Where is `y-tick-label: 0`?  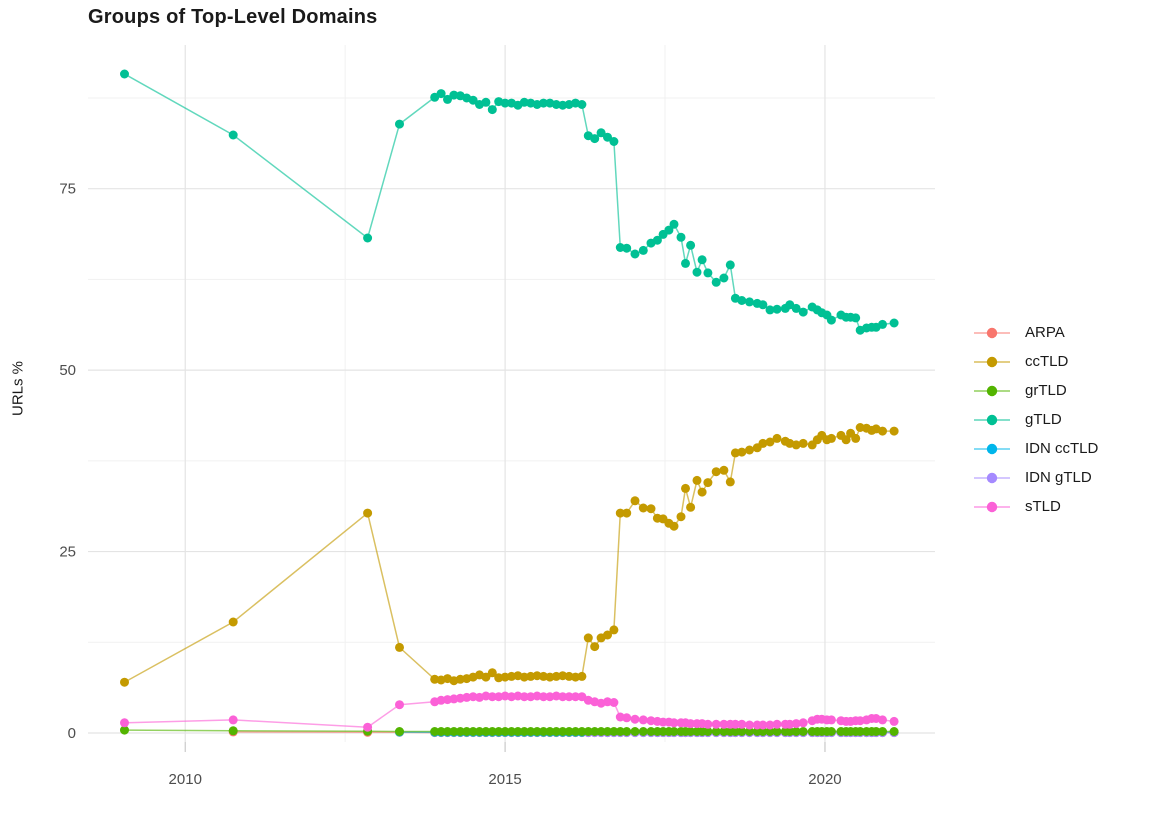
y-tick-label: 0 is located at coordinates (72, 733).